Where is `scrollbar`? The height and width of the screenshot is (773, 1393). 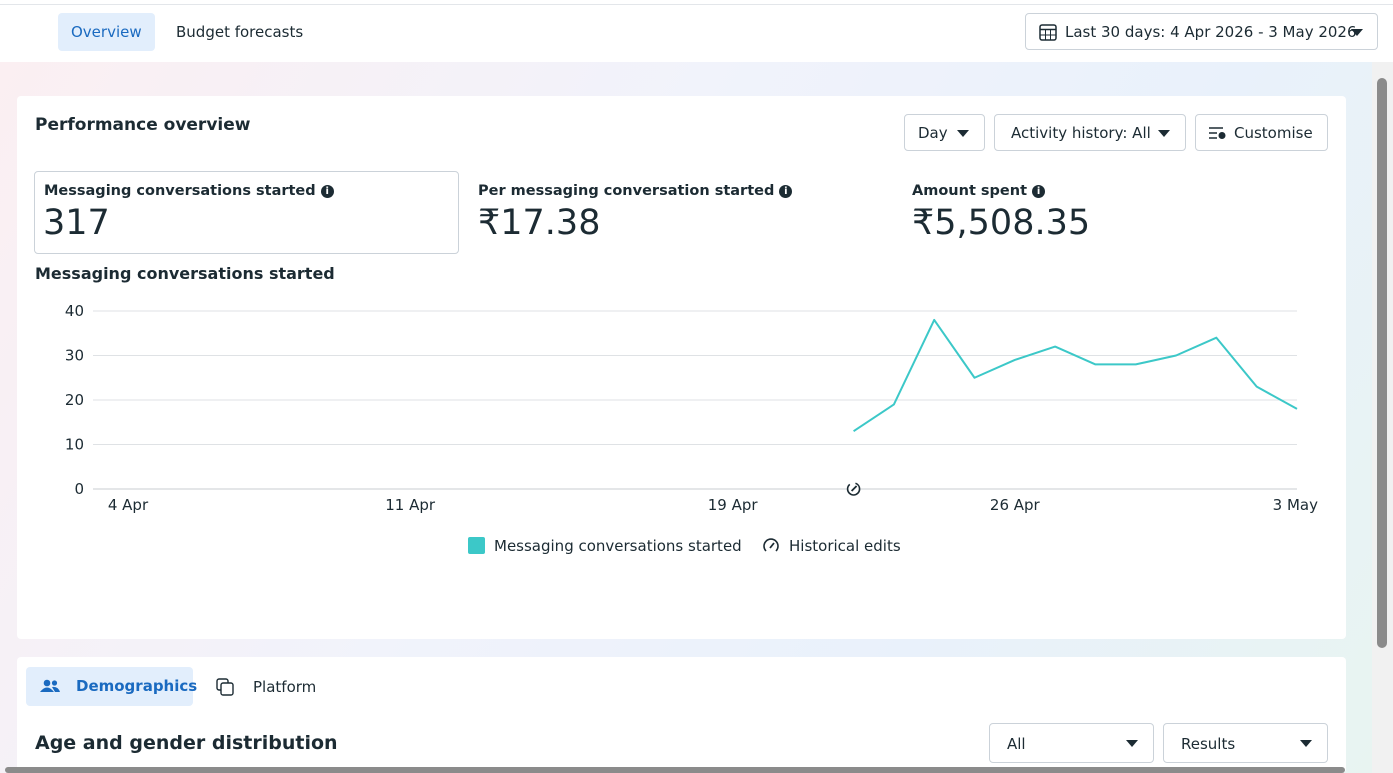 scrollbar is located at coordinates (1382, 417).